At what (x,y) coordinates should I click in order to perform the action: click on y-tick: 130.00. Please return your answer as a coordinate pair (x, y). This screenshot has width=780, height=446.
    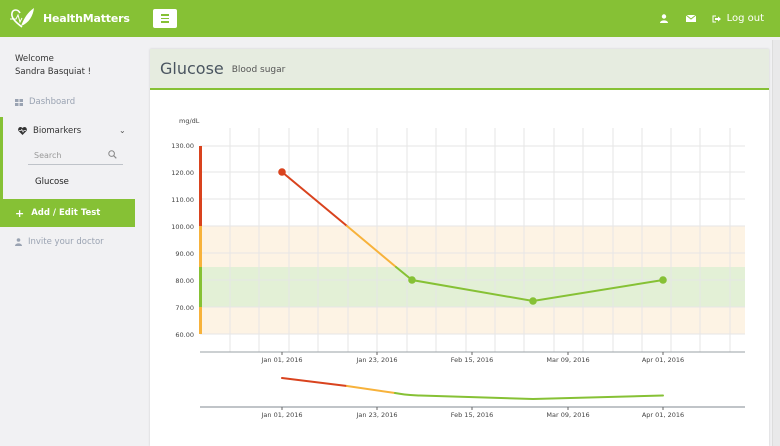
    Looking at the image, I should click on (182, 146).